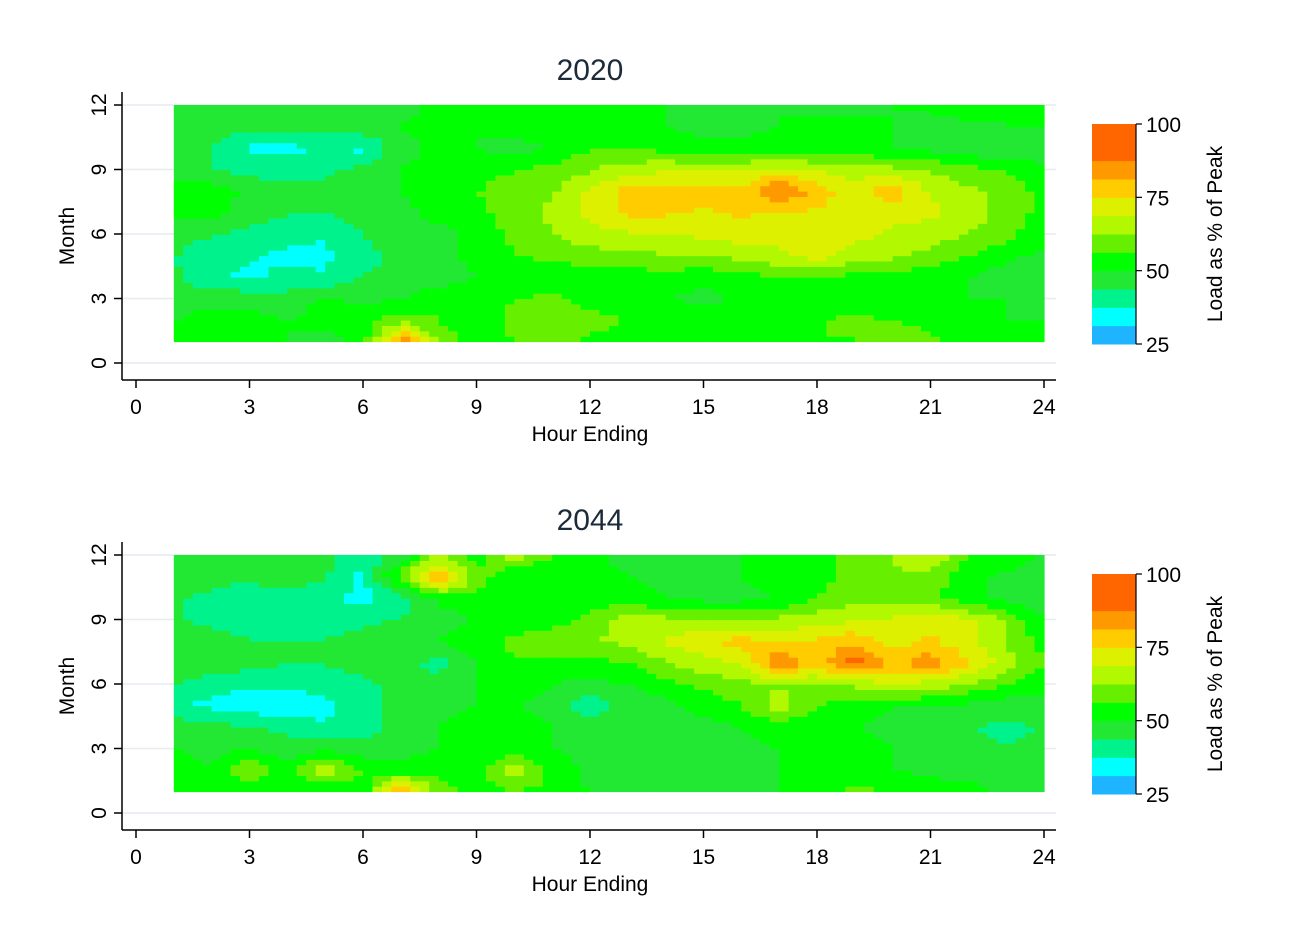 This screenshot has width=1294, height=945. What do you see at coordinates (816, 407) in the screenshot?
I see `x-tick-label: 18` at bounding box center [816, 407].